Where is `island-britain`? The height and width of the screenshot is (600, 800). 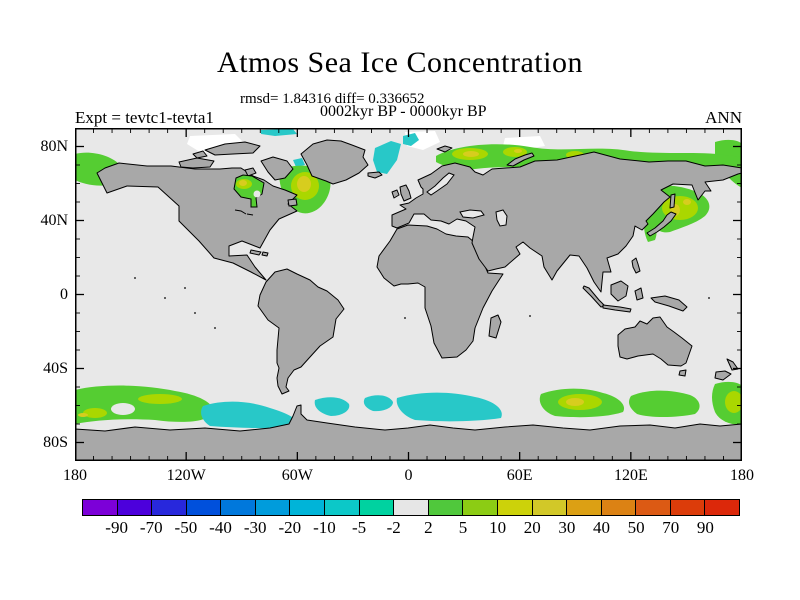
island-britain is located at coordinates (405, 193).